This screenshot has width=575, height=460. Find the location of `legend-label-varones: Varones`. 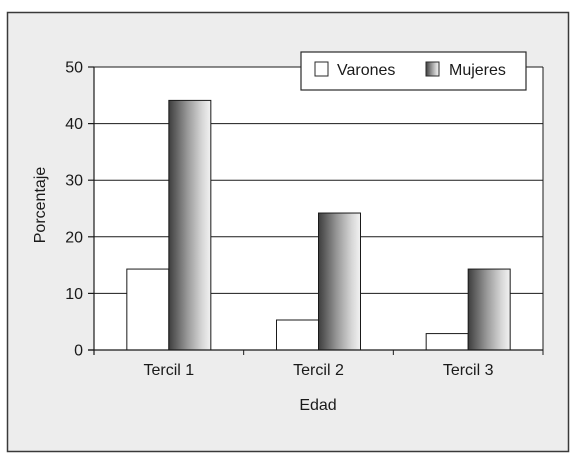

legend-label-varones: Varones is located at coordinates (366, 70).